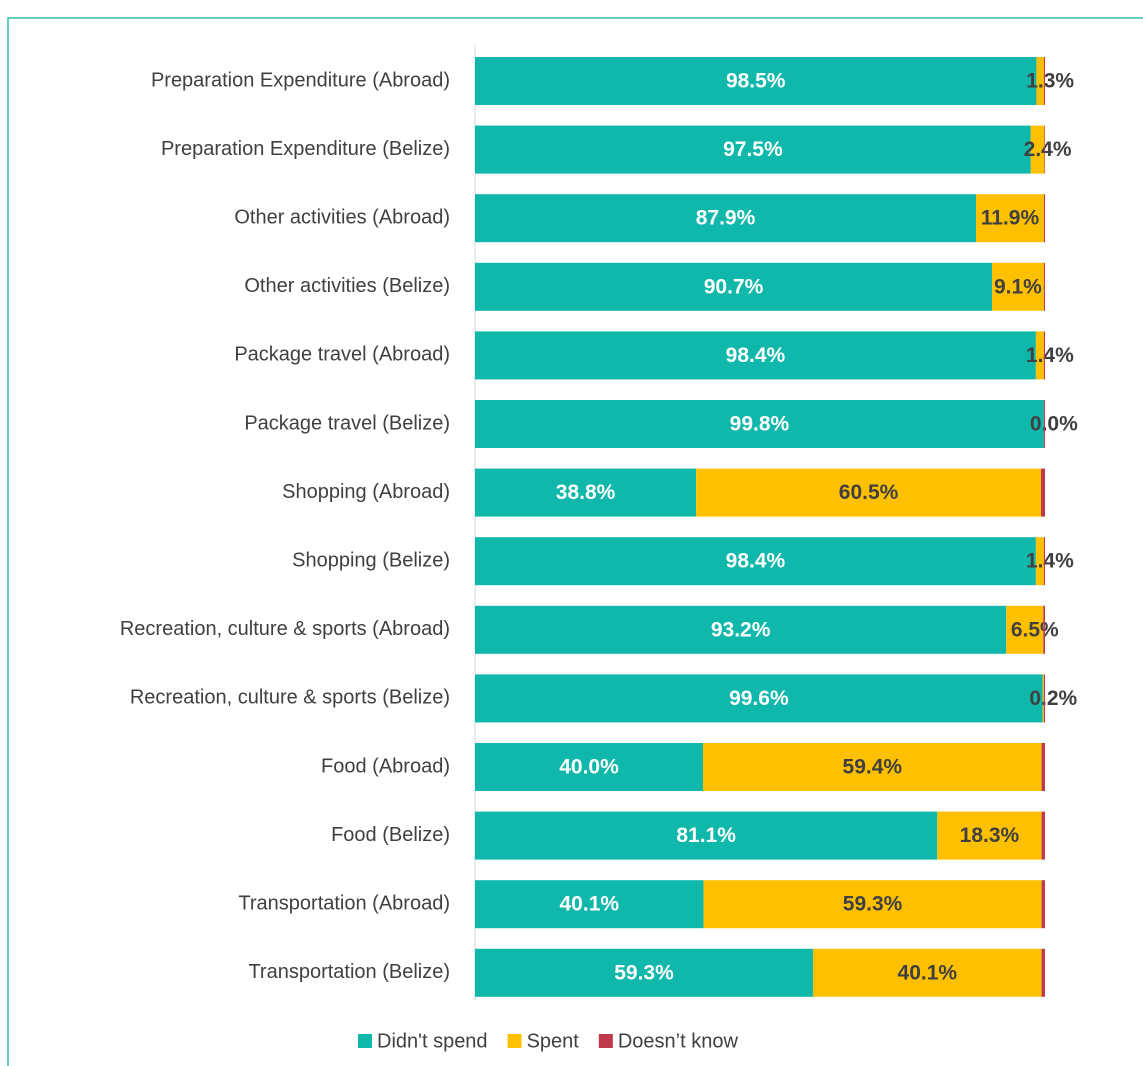  I want to click on value-label: 81.1%, so click(706, 835).